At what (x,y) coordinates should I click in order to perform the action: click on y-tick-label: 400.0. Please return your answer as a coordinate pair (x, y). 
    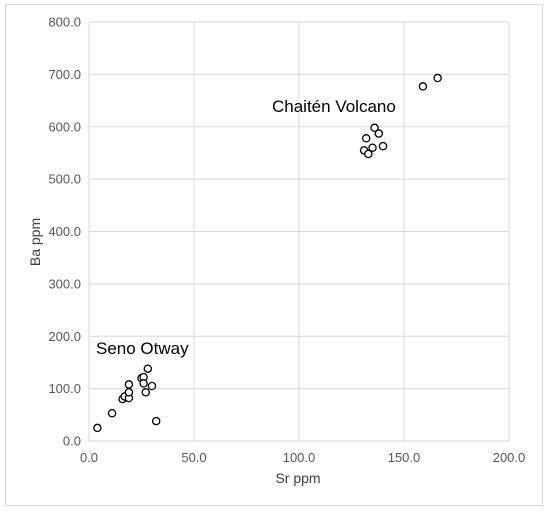
    Looking at the image, I should click on (64, 231).